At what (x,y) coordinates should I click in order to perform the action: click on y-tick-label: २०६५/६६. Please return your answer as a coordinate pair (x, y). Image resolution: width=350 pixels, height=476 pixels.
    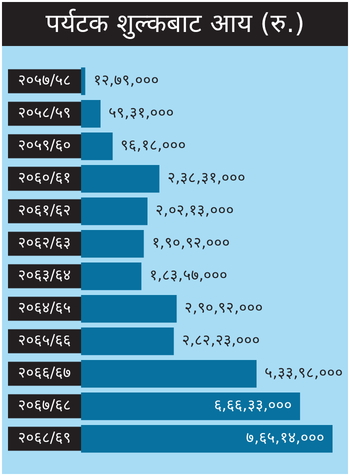
    Looking at the image, I should click on (45, 340).